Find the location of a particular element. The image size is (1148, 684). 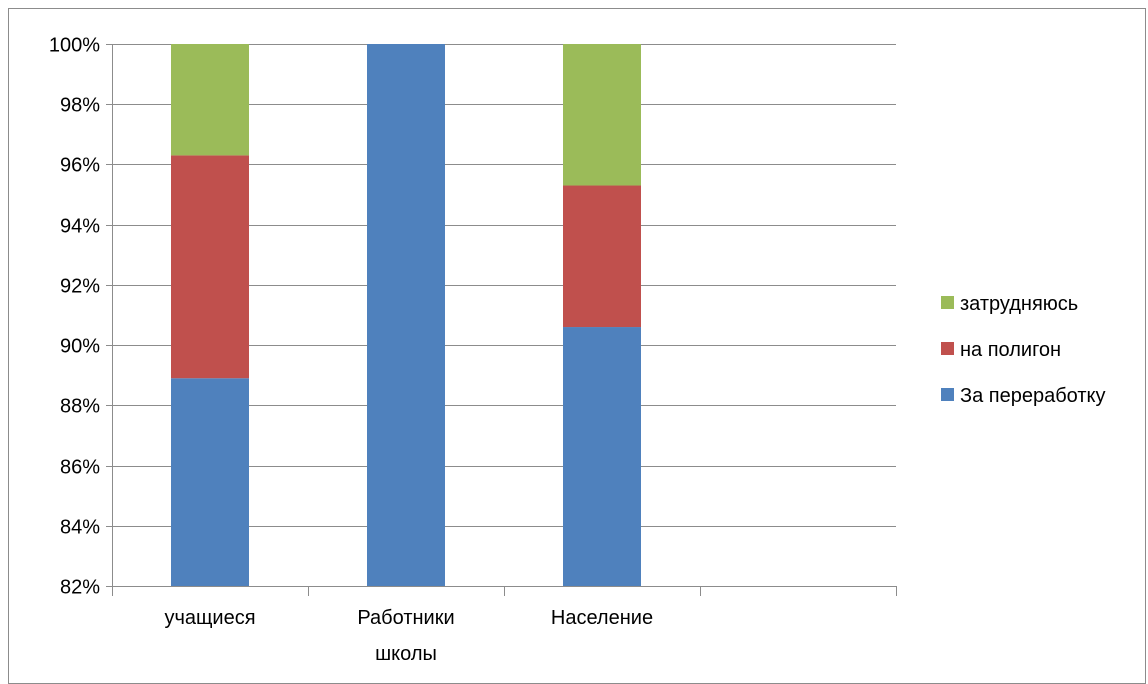

y-tick-label: 82% is located at coordinates (80, 588).